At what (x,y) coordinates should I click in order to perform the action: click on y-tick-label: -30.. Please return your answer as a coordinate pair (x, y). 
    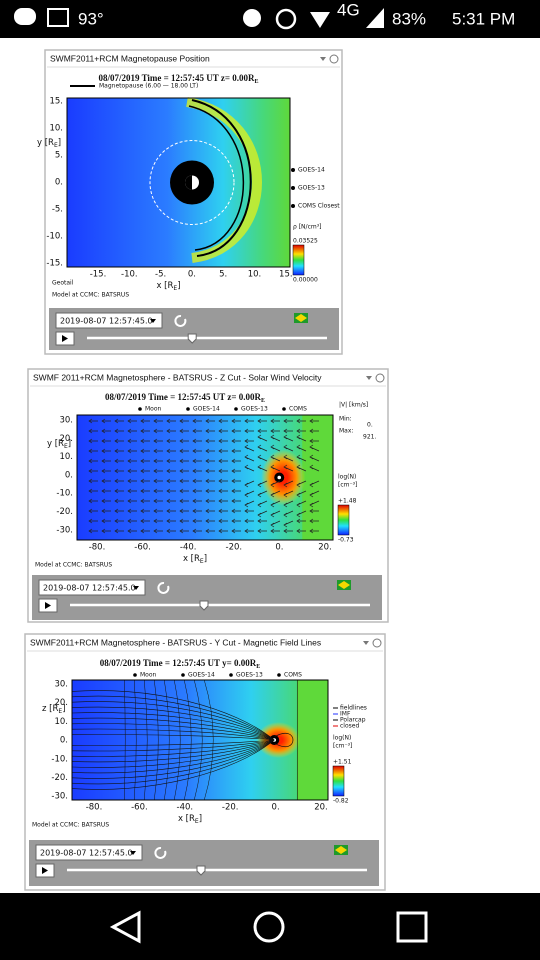
    Looking at the image, I should click on (59, 797).